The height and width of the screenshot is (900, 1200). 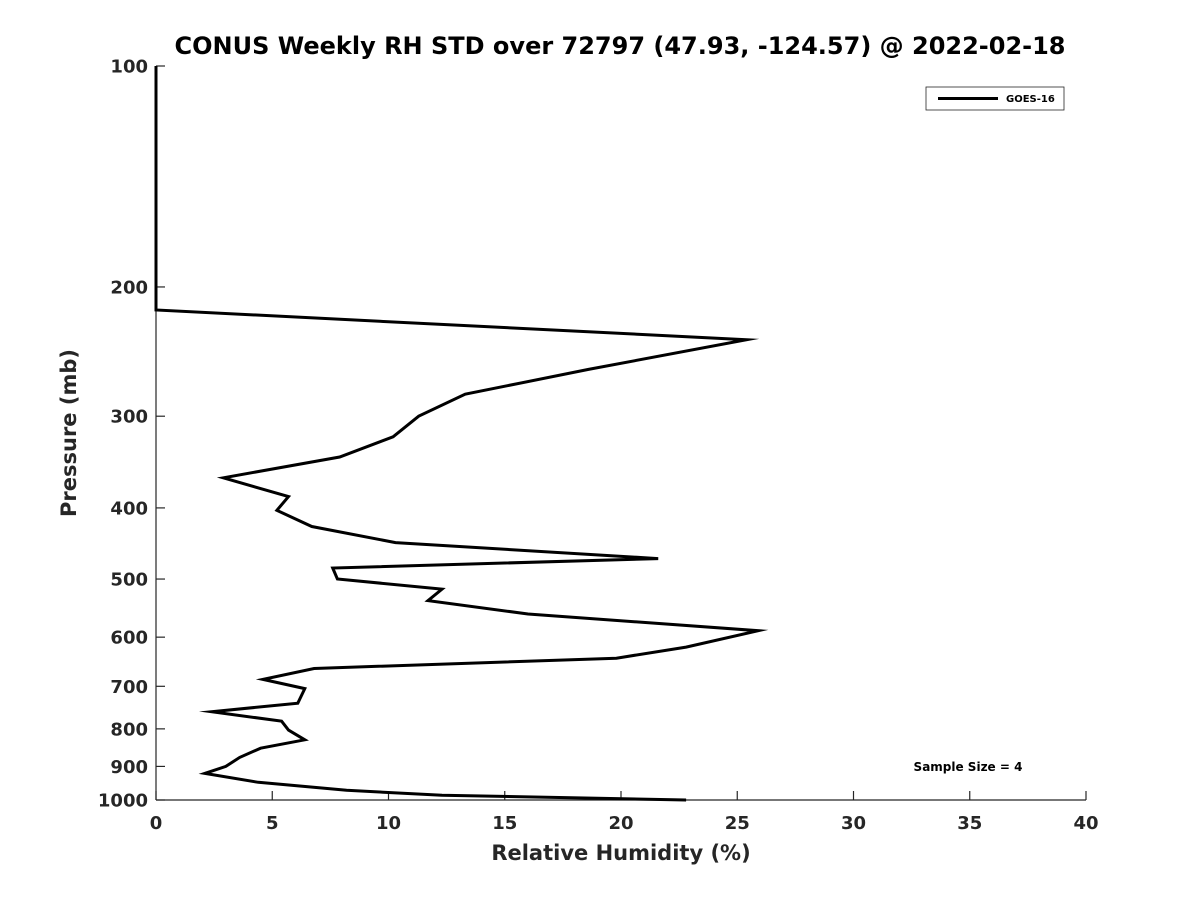 What do you see at coordinates (620, 853) in the screenshot?
I see `x-axis-label: Relative Humidity (%)` at bounding box center [620, 853].